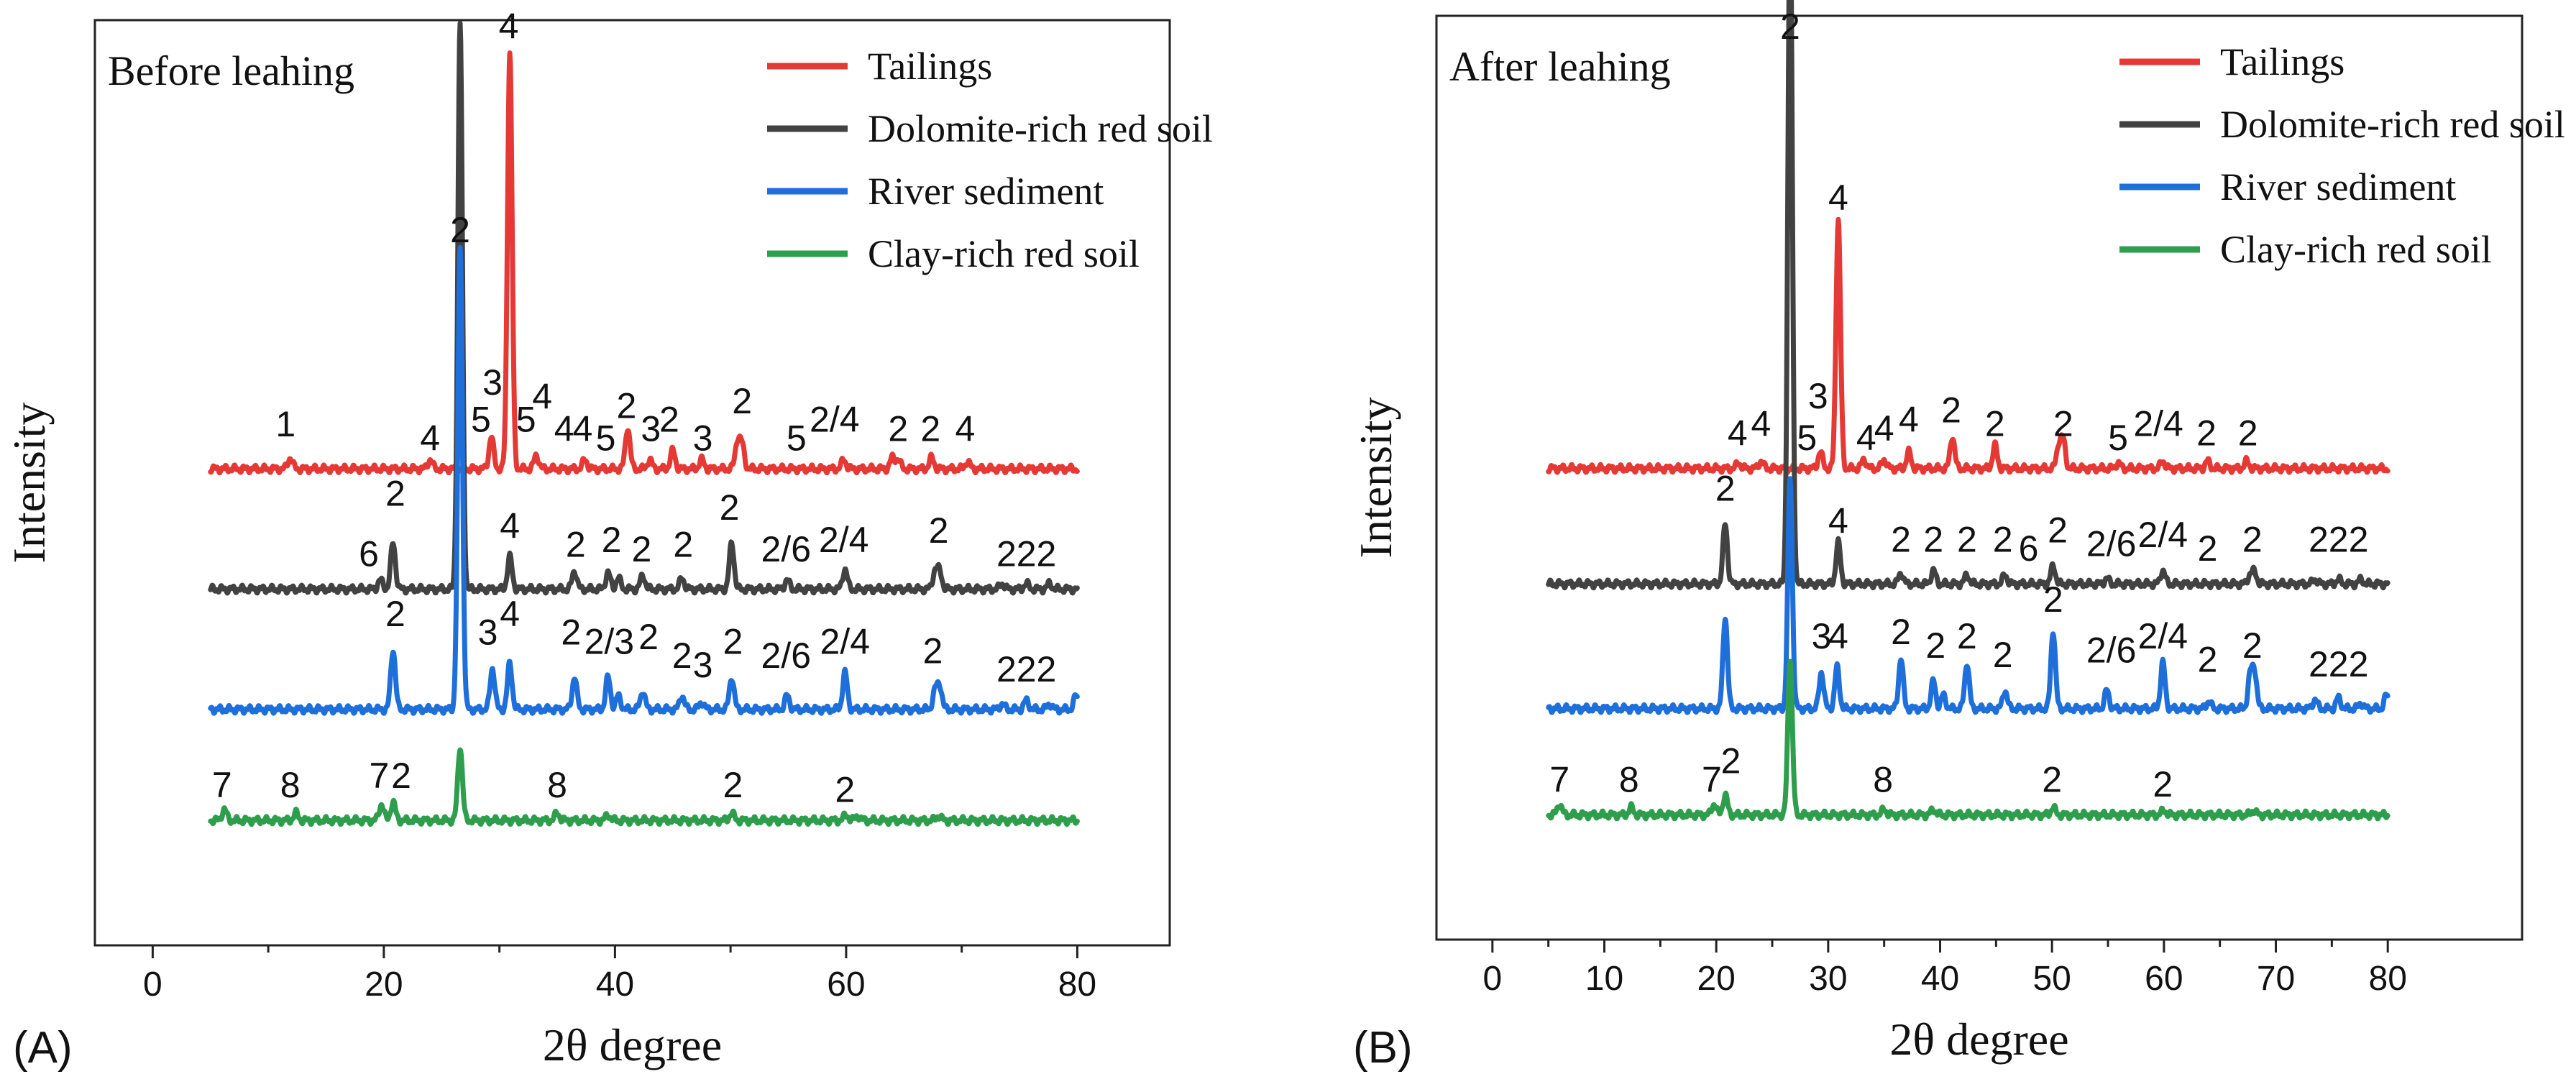  Describe the element at coordinates (2356, 249) in the screenshot. I see `legend-label-clay-rich-red-soil: Clay-rich red soil` at that location.